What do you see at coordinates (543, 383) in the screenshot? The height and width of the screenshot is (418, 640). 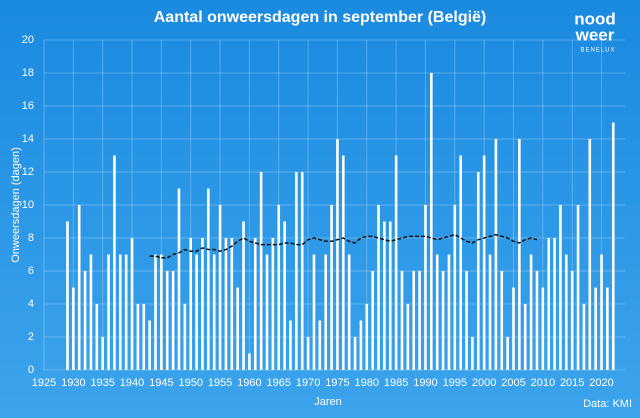 I see `x-tick-label: 2010` at bounding box center [543, 383].